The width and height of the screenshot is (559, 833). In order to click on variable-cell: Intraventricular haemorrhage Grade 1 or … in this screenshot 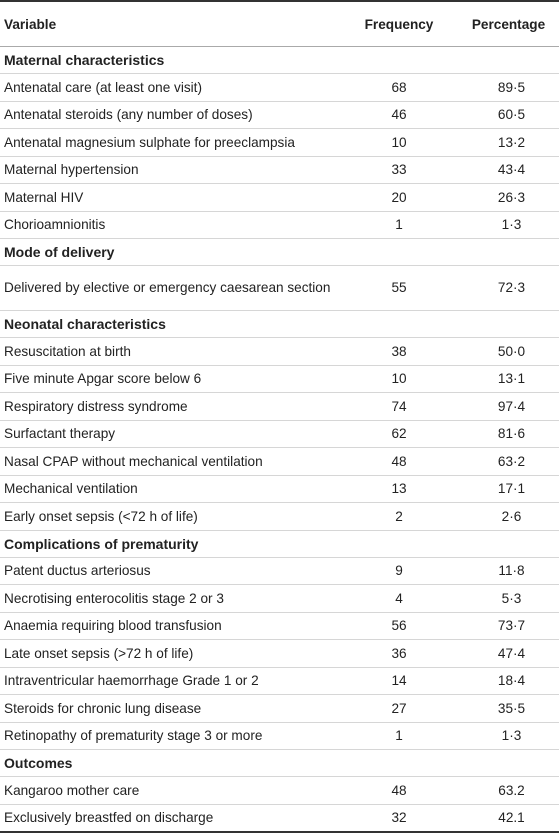, I will do `click(170, 681)`.